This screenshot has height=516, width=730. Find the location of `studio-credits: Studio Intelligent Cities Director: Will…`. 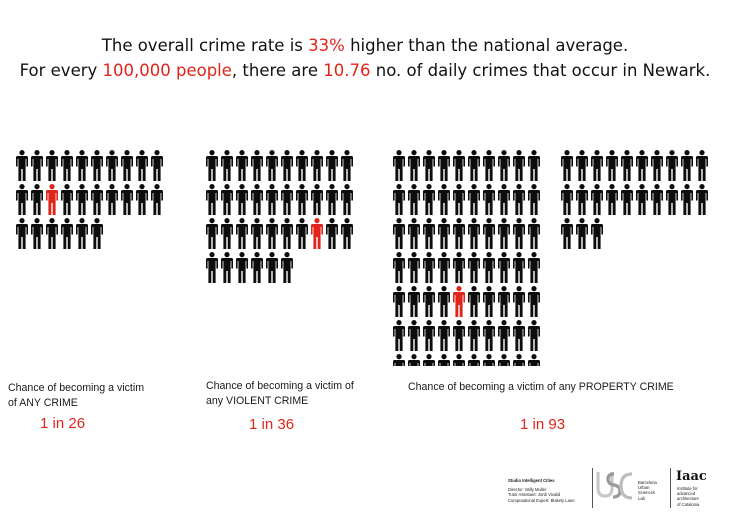

studio-credits: Studio Intelligent Cities Director: Will… is located at coordinates (541, 490).